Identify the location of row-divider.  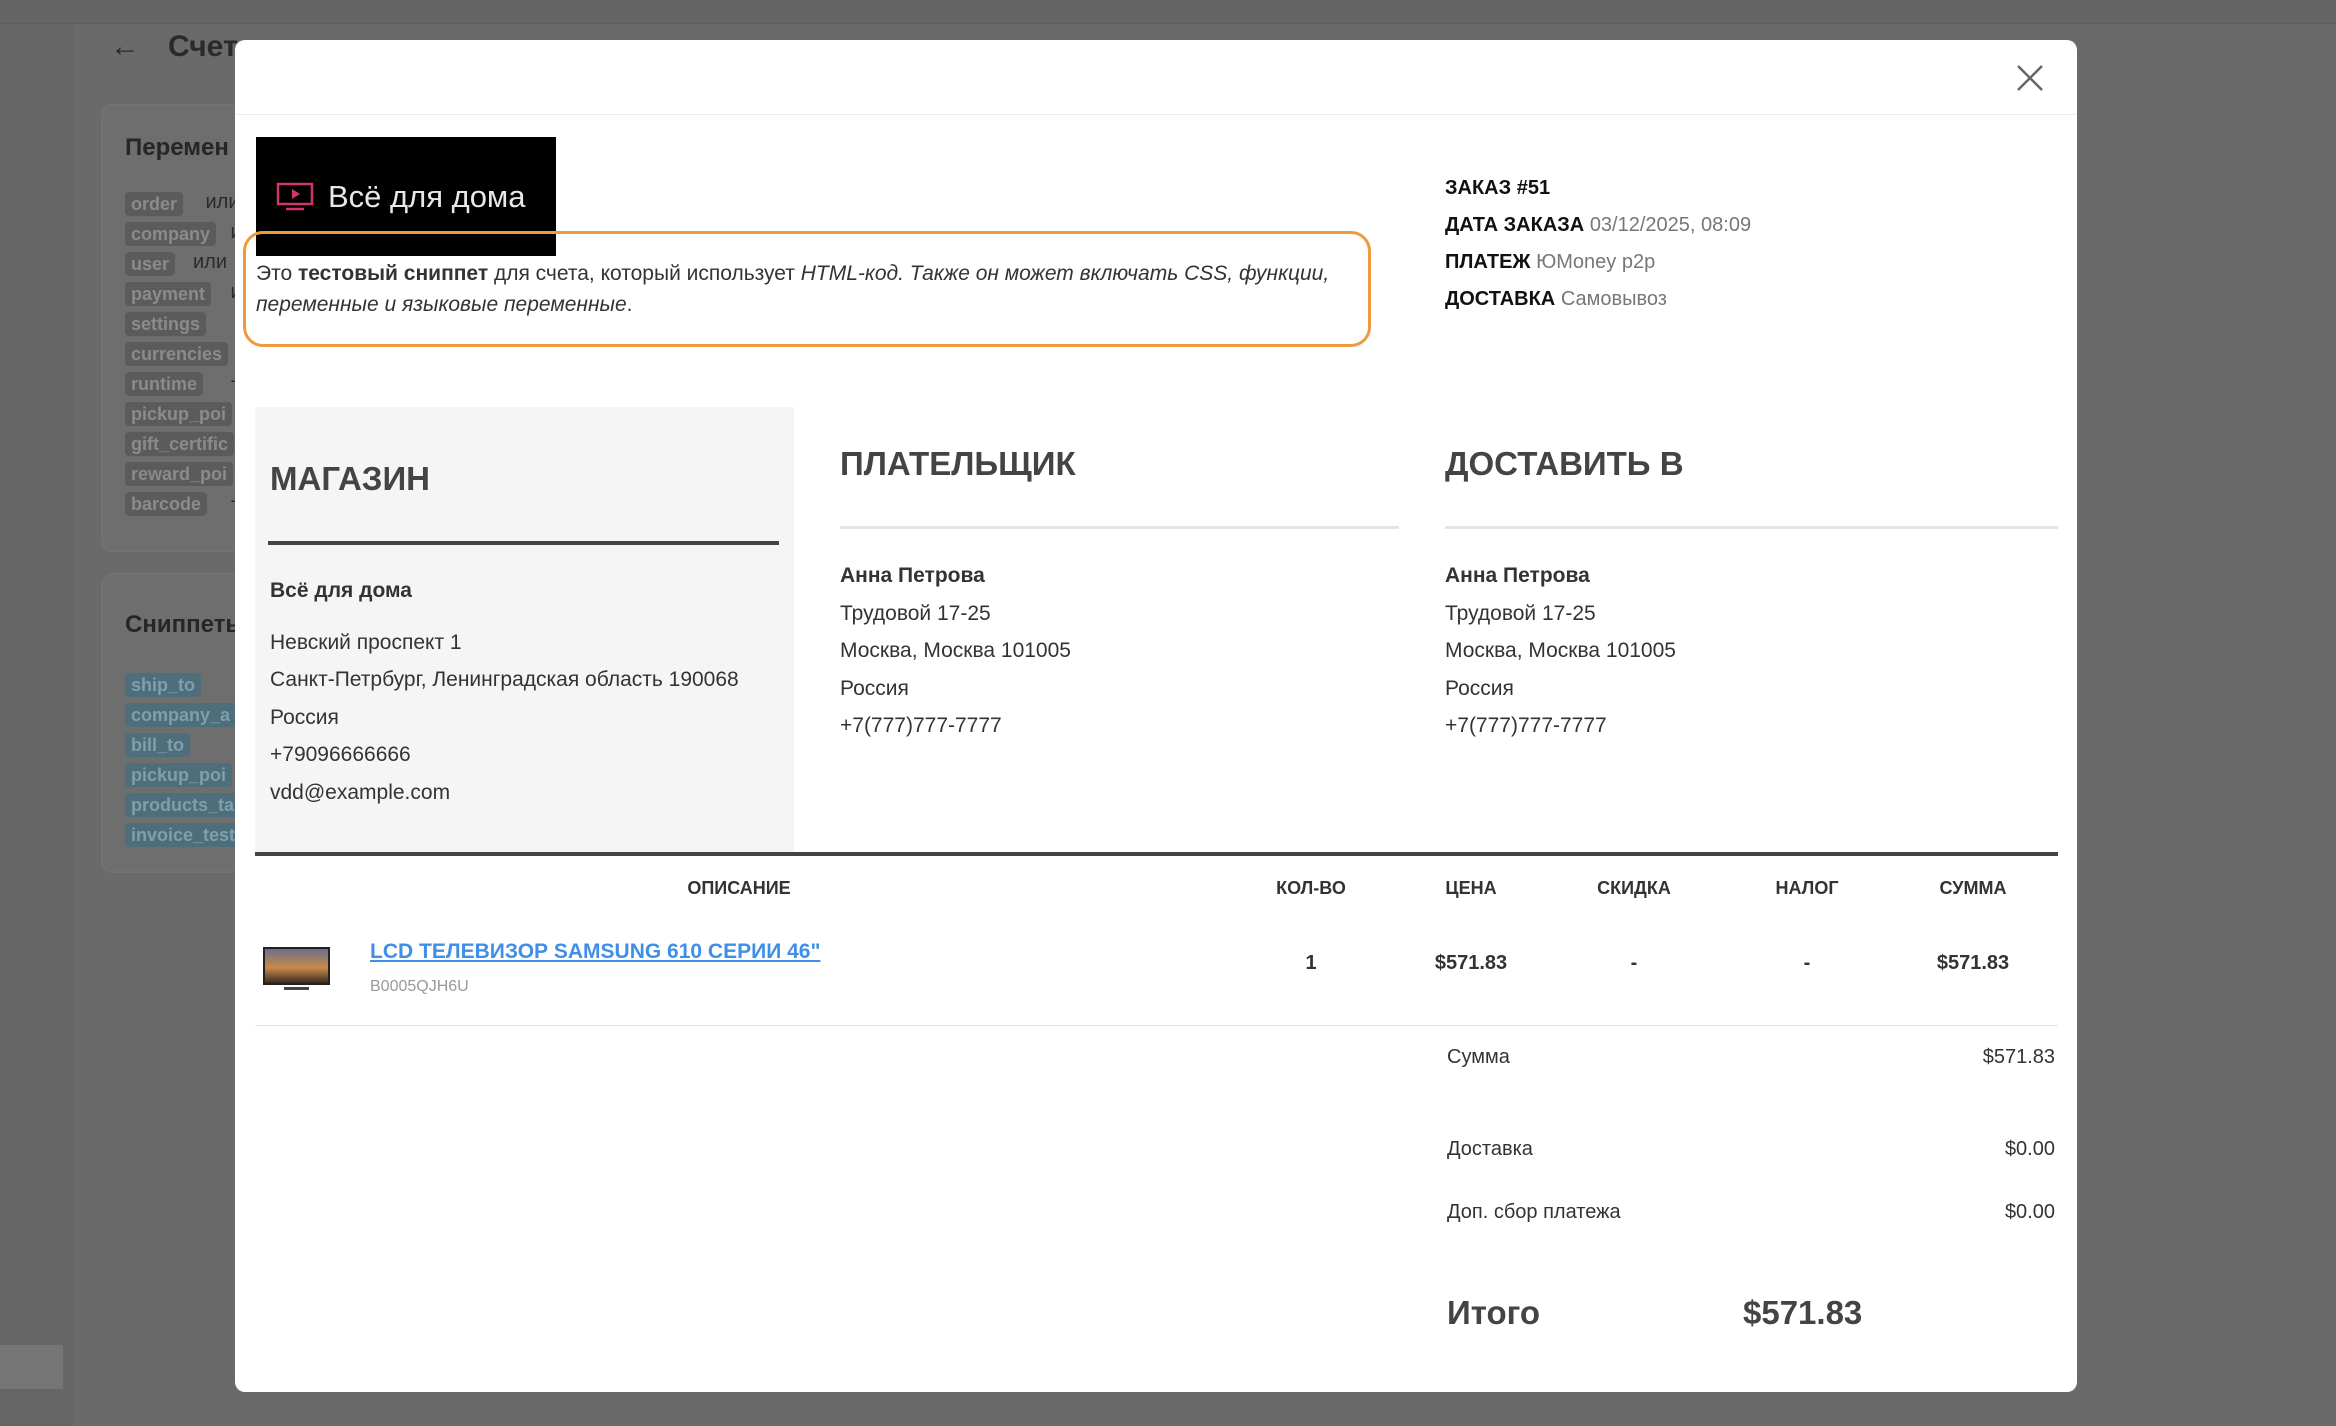
(1156, 1025).